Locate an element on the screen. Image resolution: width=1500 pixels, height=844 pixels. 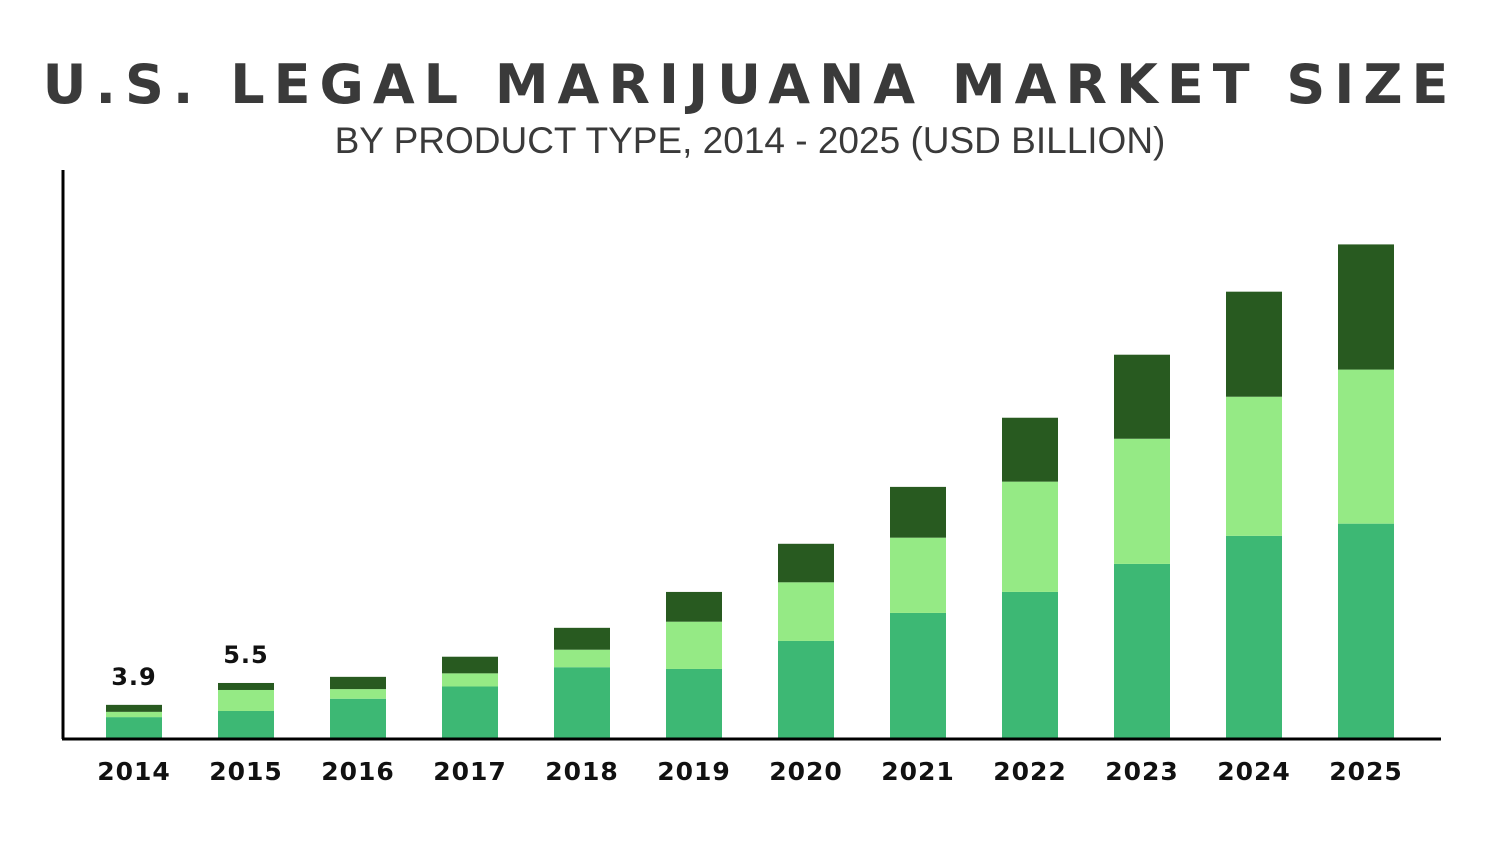
x-tick-label-2022: 2022 is located at coordinates (1030, 771).